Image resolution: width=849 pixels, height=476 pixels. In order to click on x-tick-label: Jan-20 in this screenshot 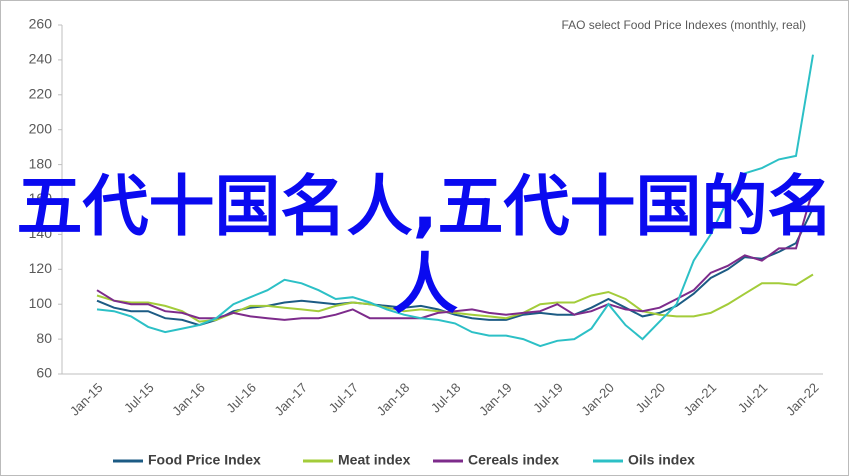, I will do `click(597, 399)`.